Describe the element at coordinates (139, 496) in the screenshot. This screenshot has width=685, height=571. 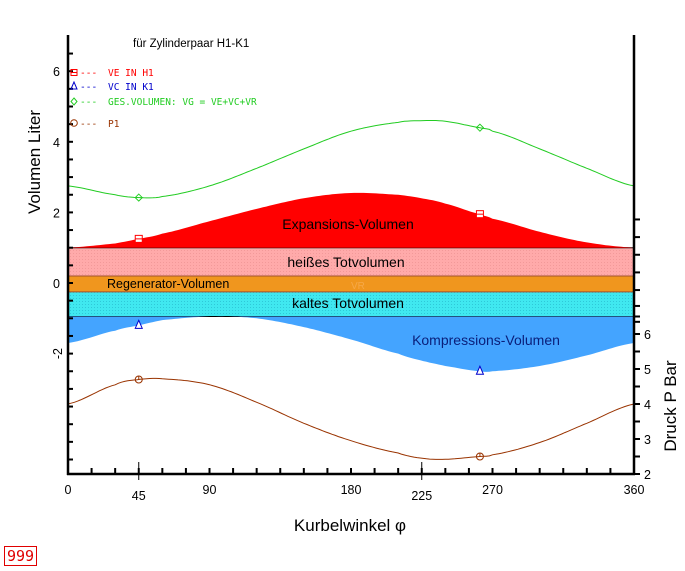
I see `x-tick-label: 45` at that location.